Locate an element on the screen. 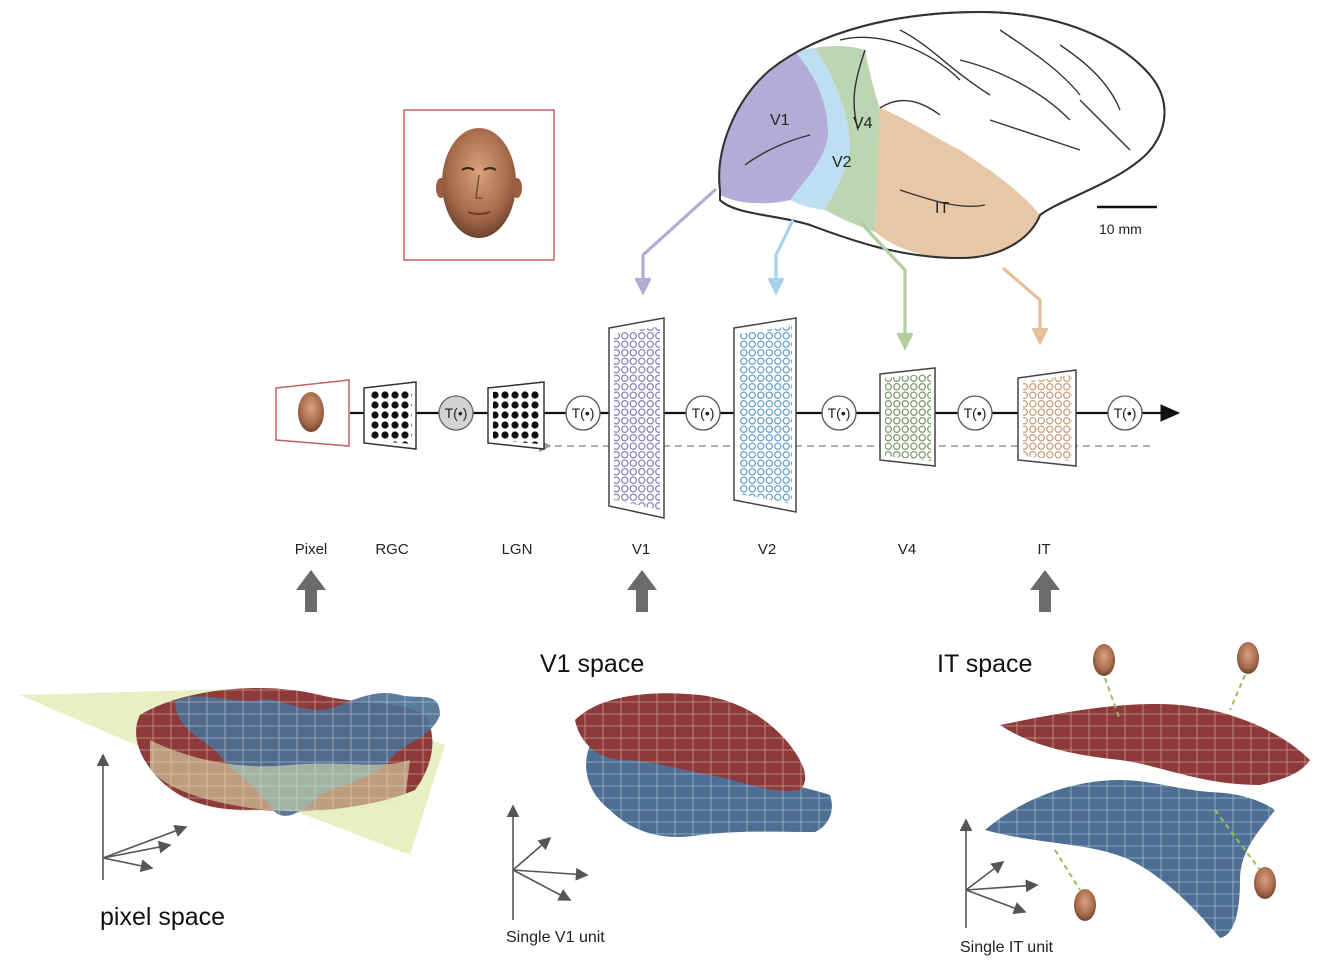  transform-node-3: T(•) is located at coordinates (703, 413).